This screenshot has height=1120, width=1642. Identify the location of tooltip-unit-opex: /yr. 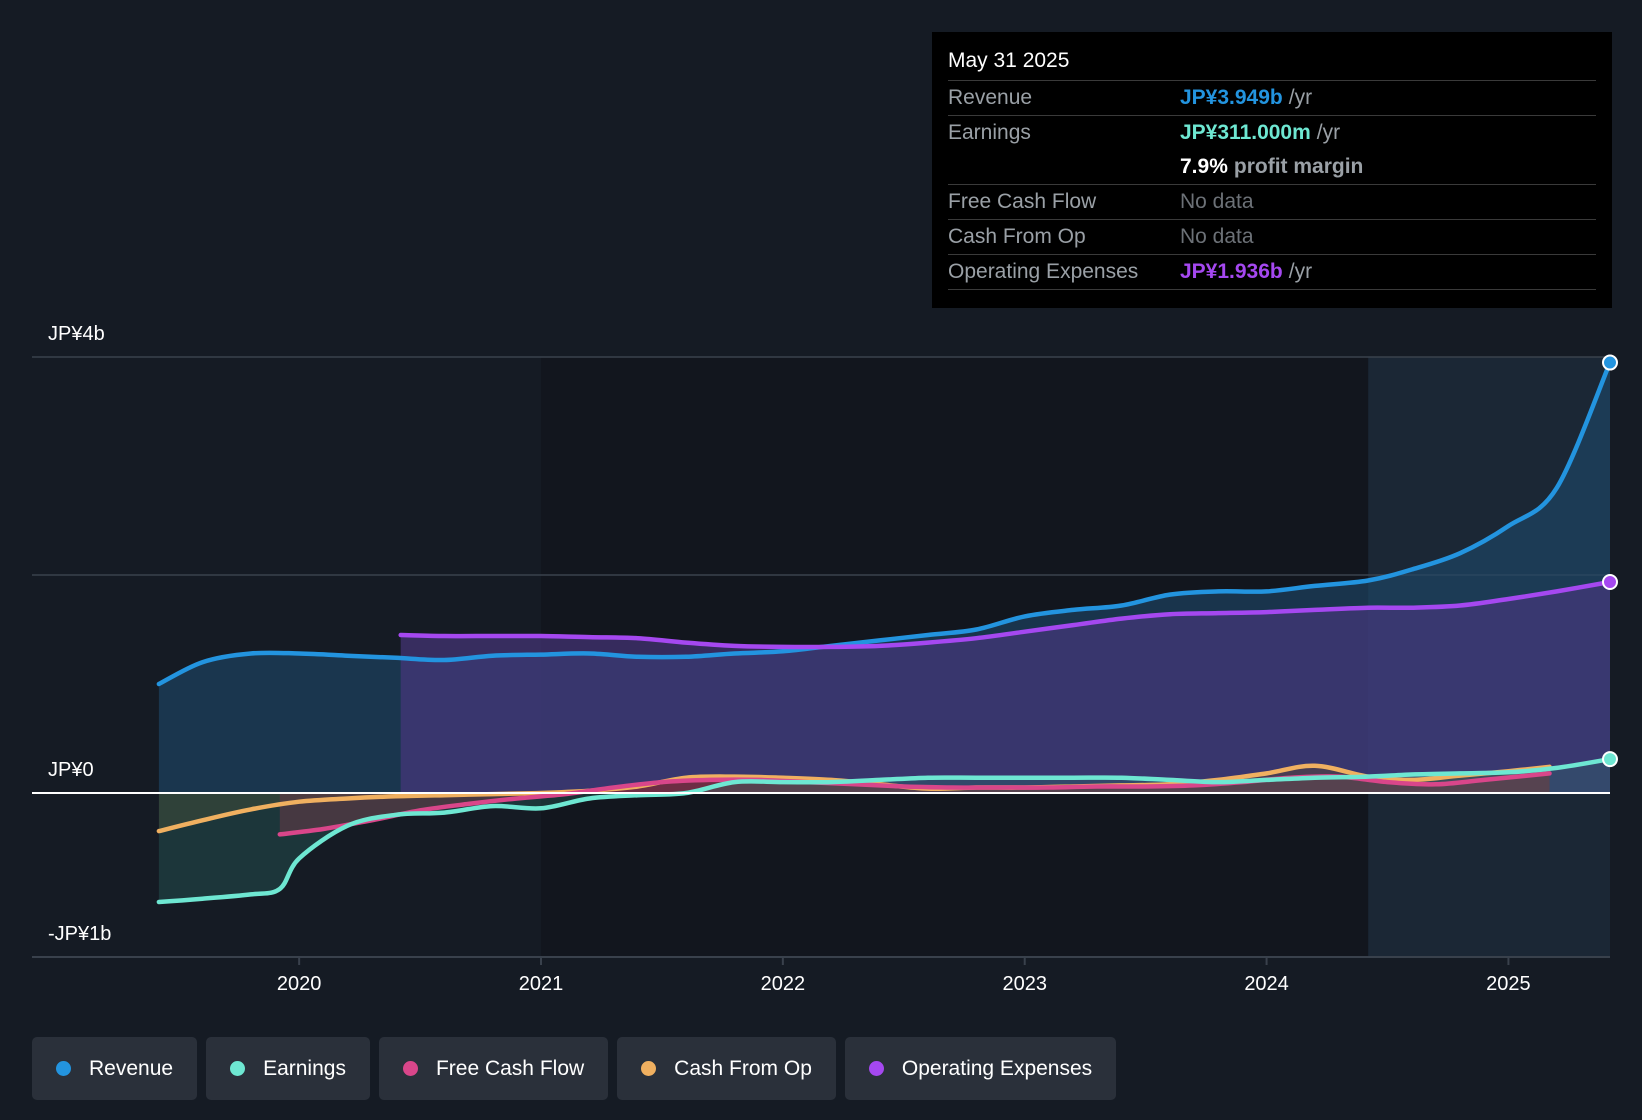
(1300, 271).